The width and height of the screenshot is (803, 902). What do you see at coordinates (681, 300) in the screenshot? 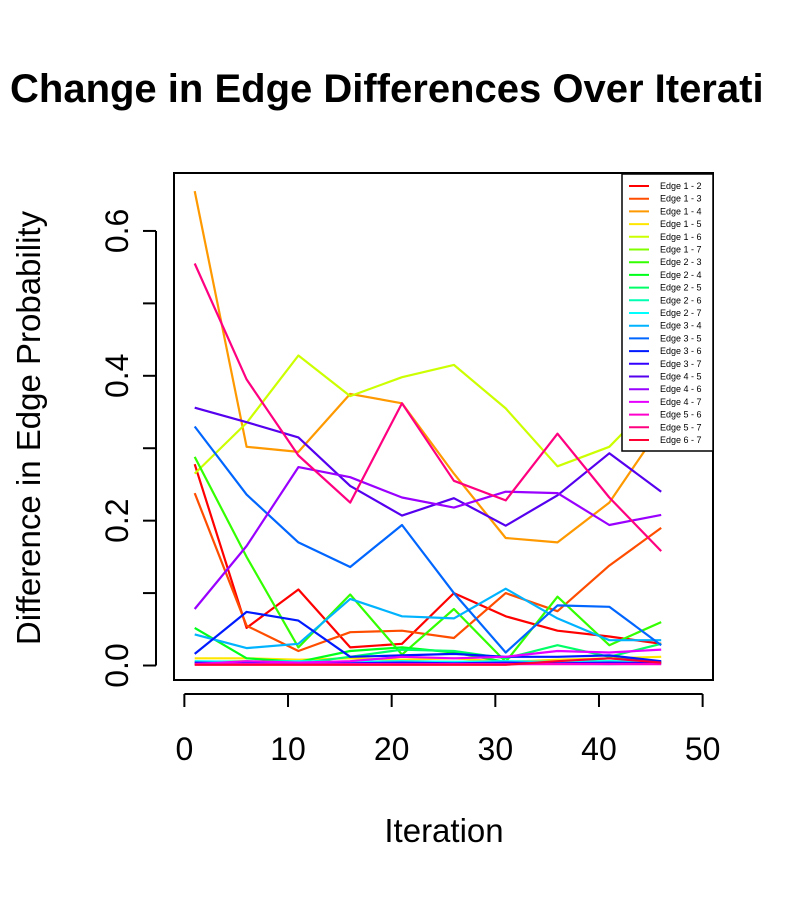
I see `legend-label: Edge 2 - 6` at bounding box center [681, 300].